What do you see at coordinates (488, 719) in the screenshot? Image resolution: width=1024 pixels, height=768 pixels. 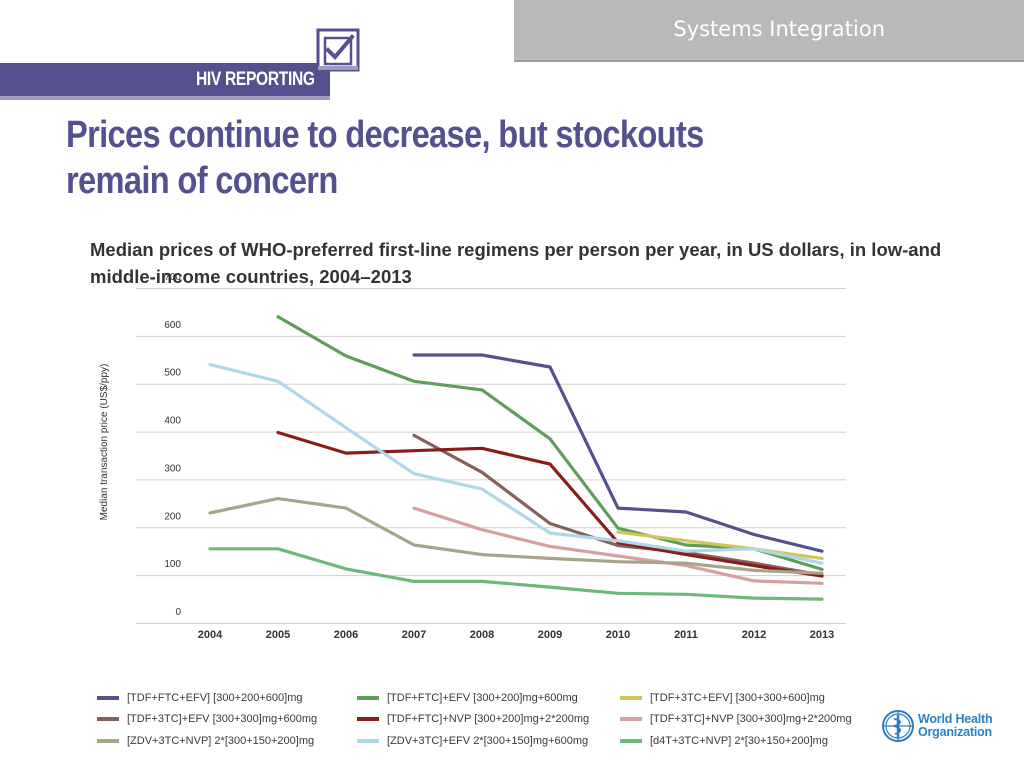 I see `legend-label: [TDF+FTC]+NVP [300+200]mg+2*200mg` at bounding box center [488, 719].